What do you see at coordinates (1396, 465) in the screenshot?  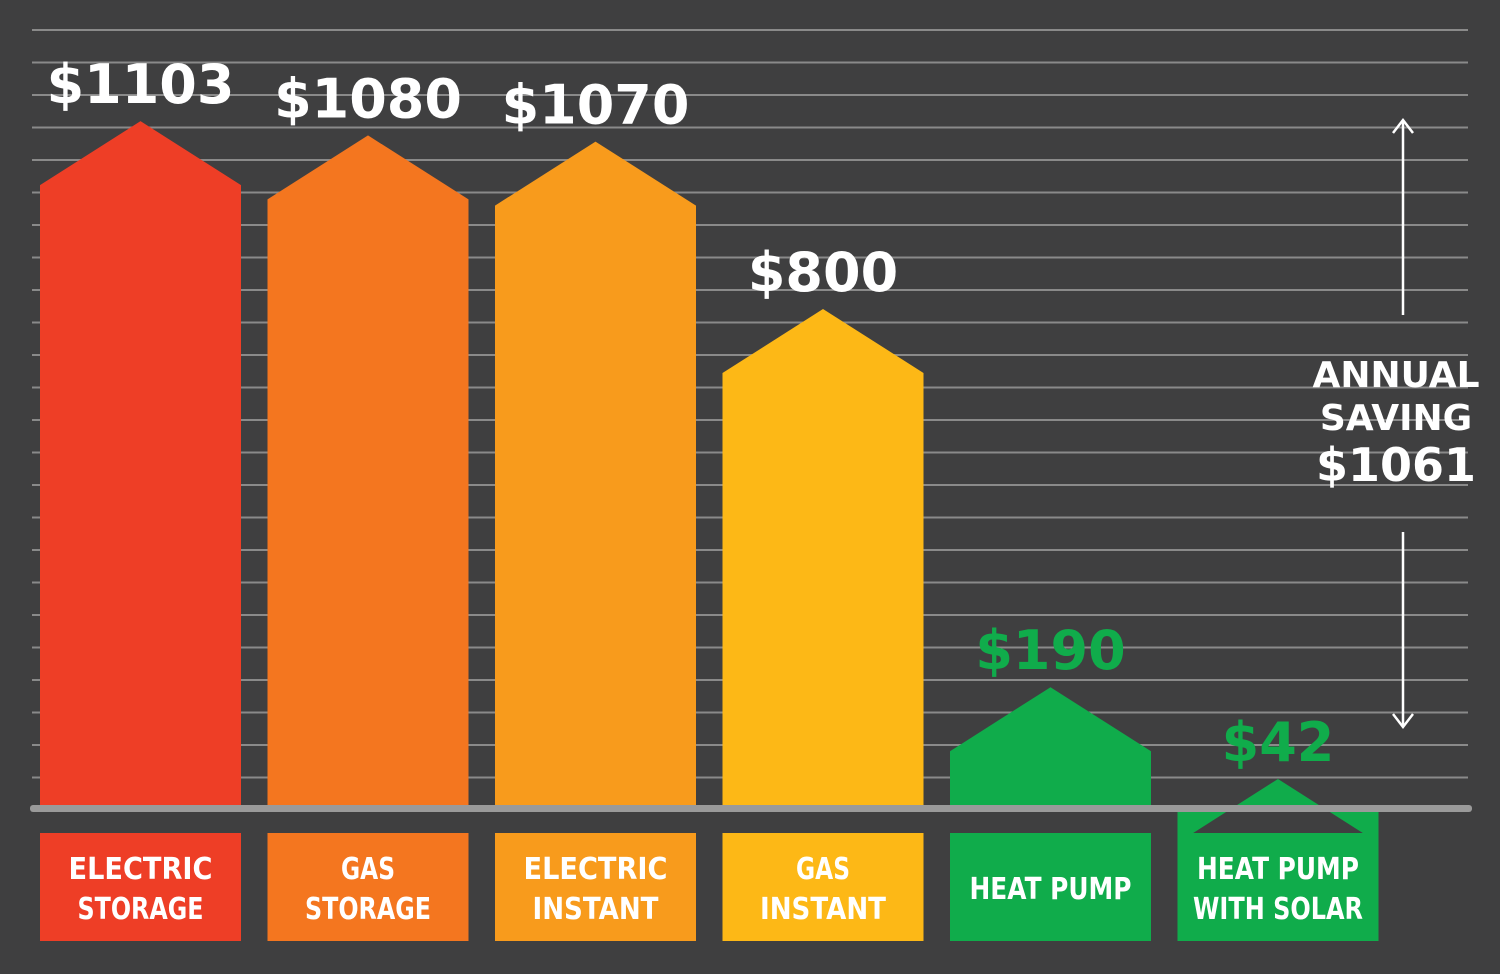 I see `saving-amount: $1061` at bounding box center [1396, 465].